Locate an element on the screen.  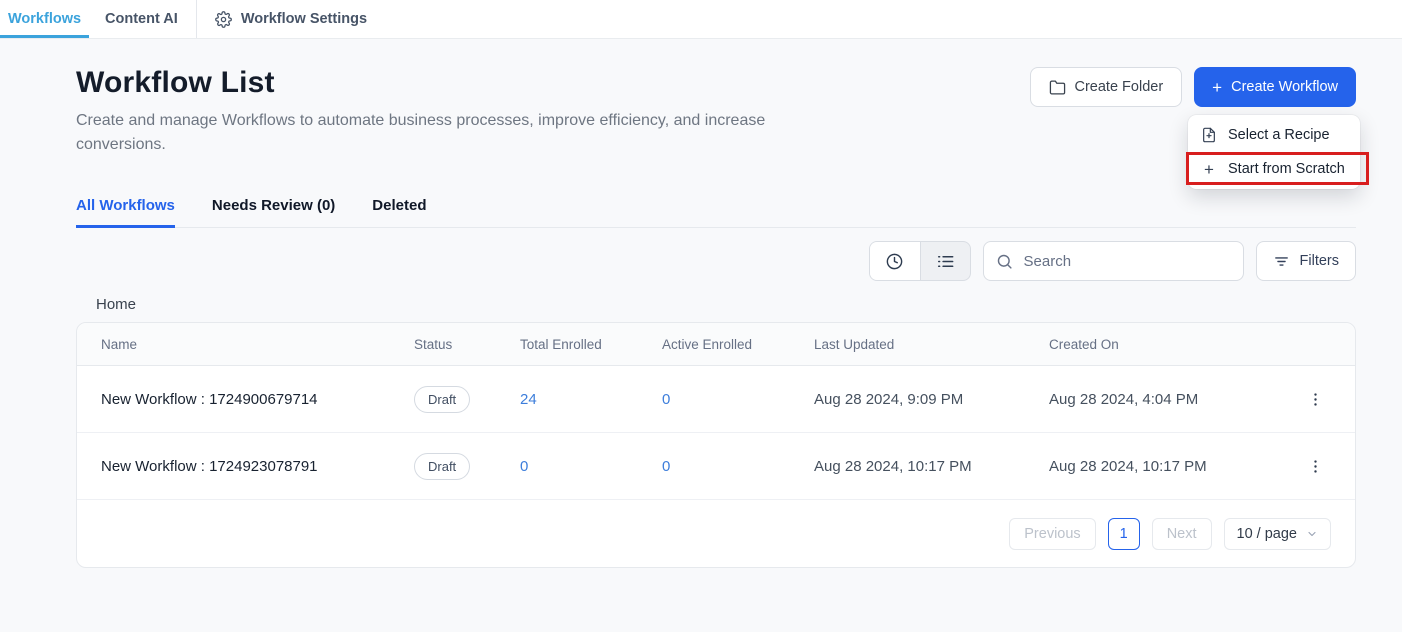
nav-divider is located at coordinates (196, 19).